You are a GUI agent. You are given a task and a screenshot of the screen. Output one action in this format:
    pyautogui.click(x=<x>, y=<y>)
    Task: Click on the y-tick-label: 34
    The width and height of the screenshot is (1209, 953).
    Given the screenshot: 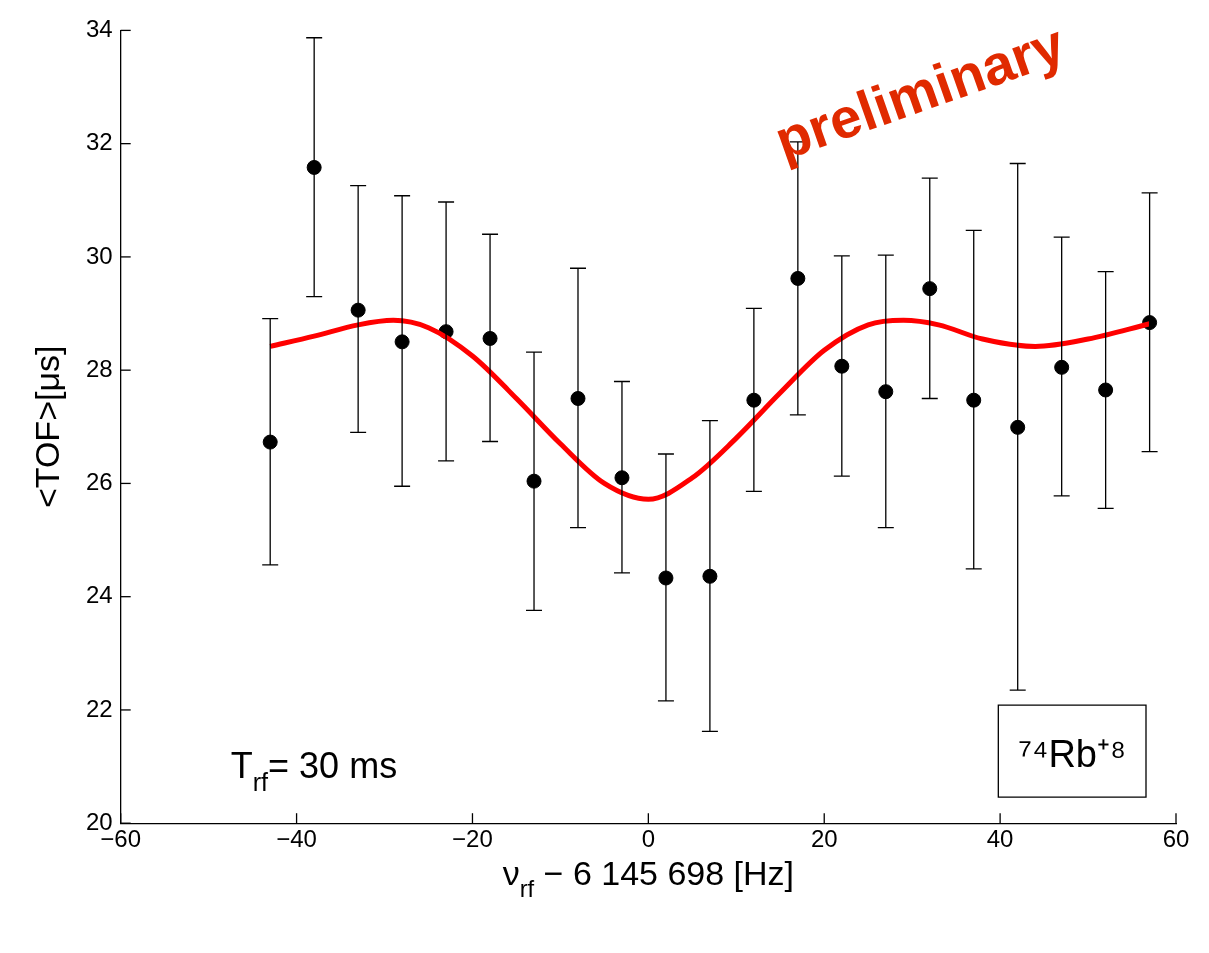 What is the action you would take?
    pyautogui.click(x=99, y=29)
    